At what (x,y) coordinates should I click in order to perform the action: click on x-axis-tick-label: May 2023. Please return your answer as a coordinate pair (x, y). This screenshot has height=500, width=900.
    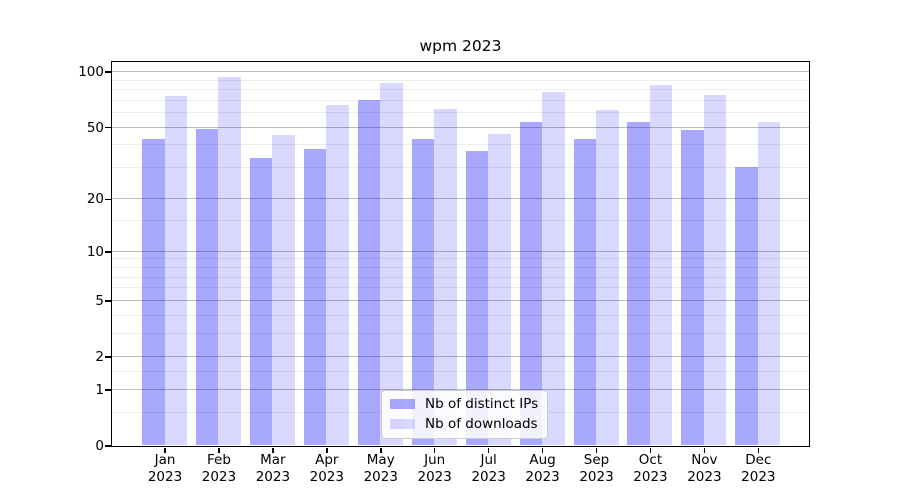
    Looking at the image, I should click on (380, 468).